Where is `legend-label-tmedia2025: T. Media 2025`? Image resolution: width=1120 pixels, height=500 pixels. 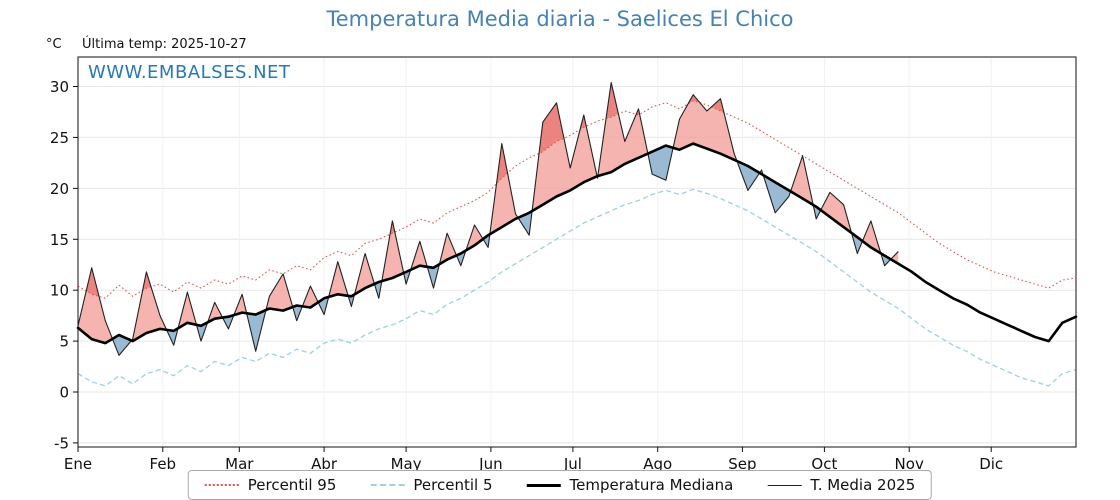
legend-label-tmedia2025: T. Media 2025 is located at coordinates (863, 485).